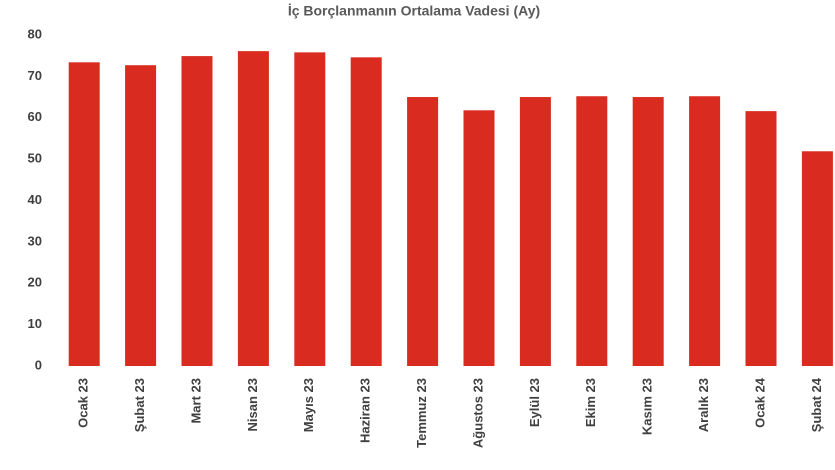 The height and width of the screenshot is (470, 835). I want to click on x-tick-label: Nisan 23, so click(252, 404).